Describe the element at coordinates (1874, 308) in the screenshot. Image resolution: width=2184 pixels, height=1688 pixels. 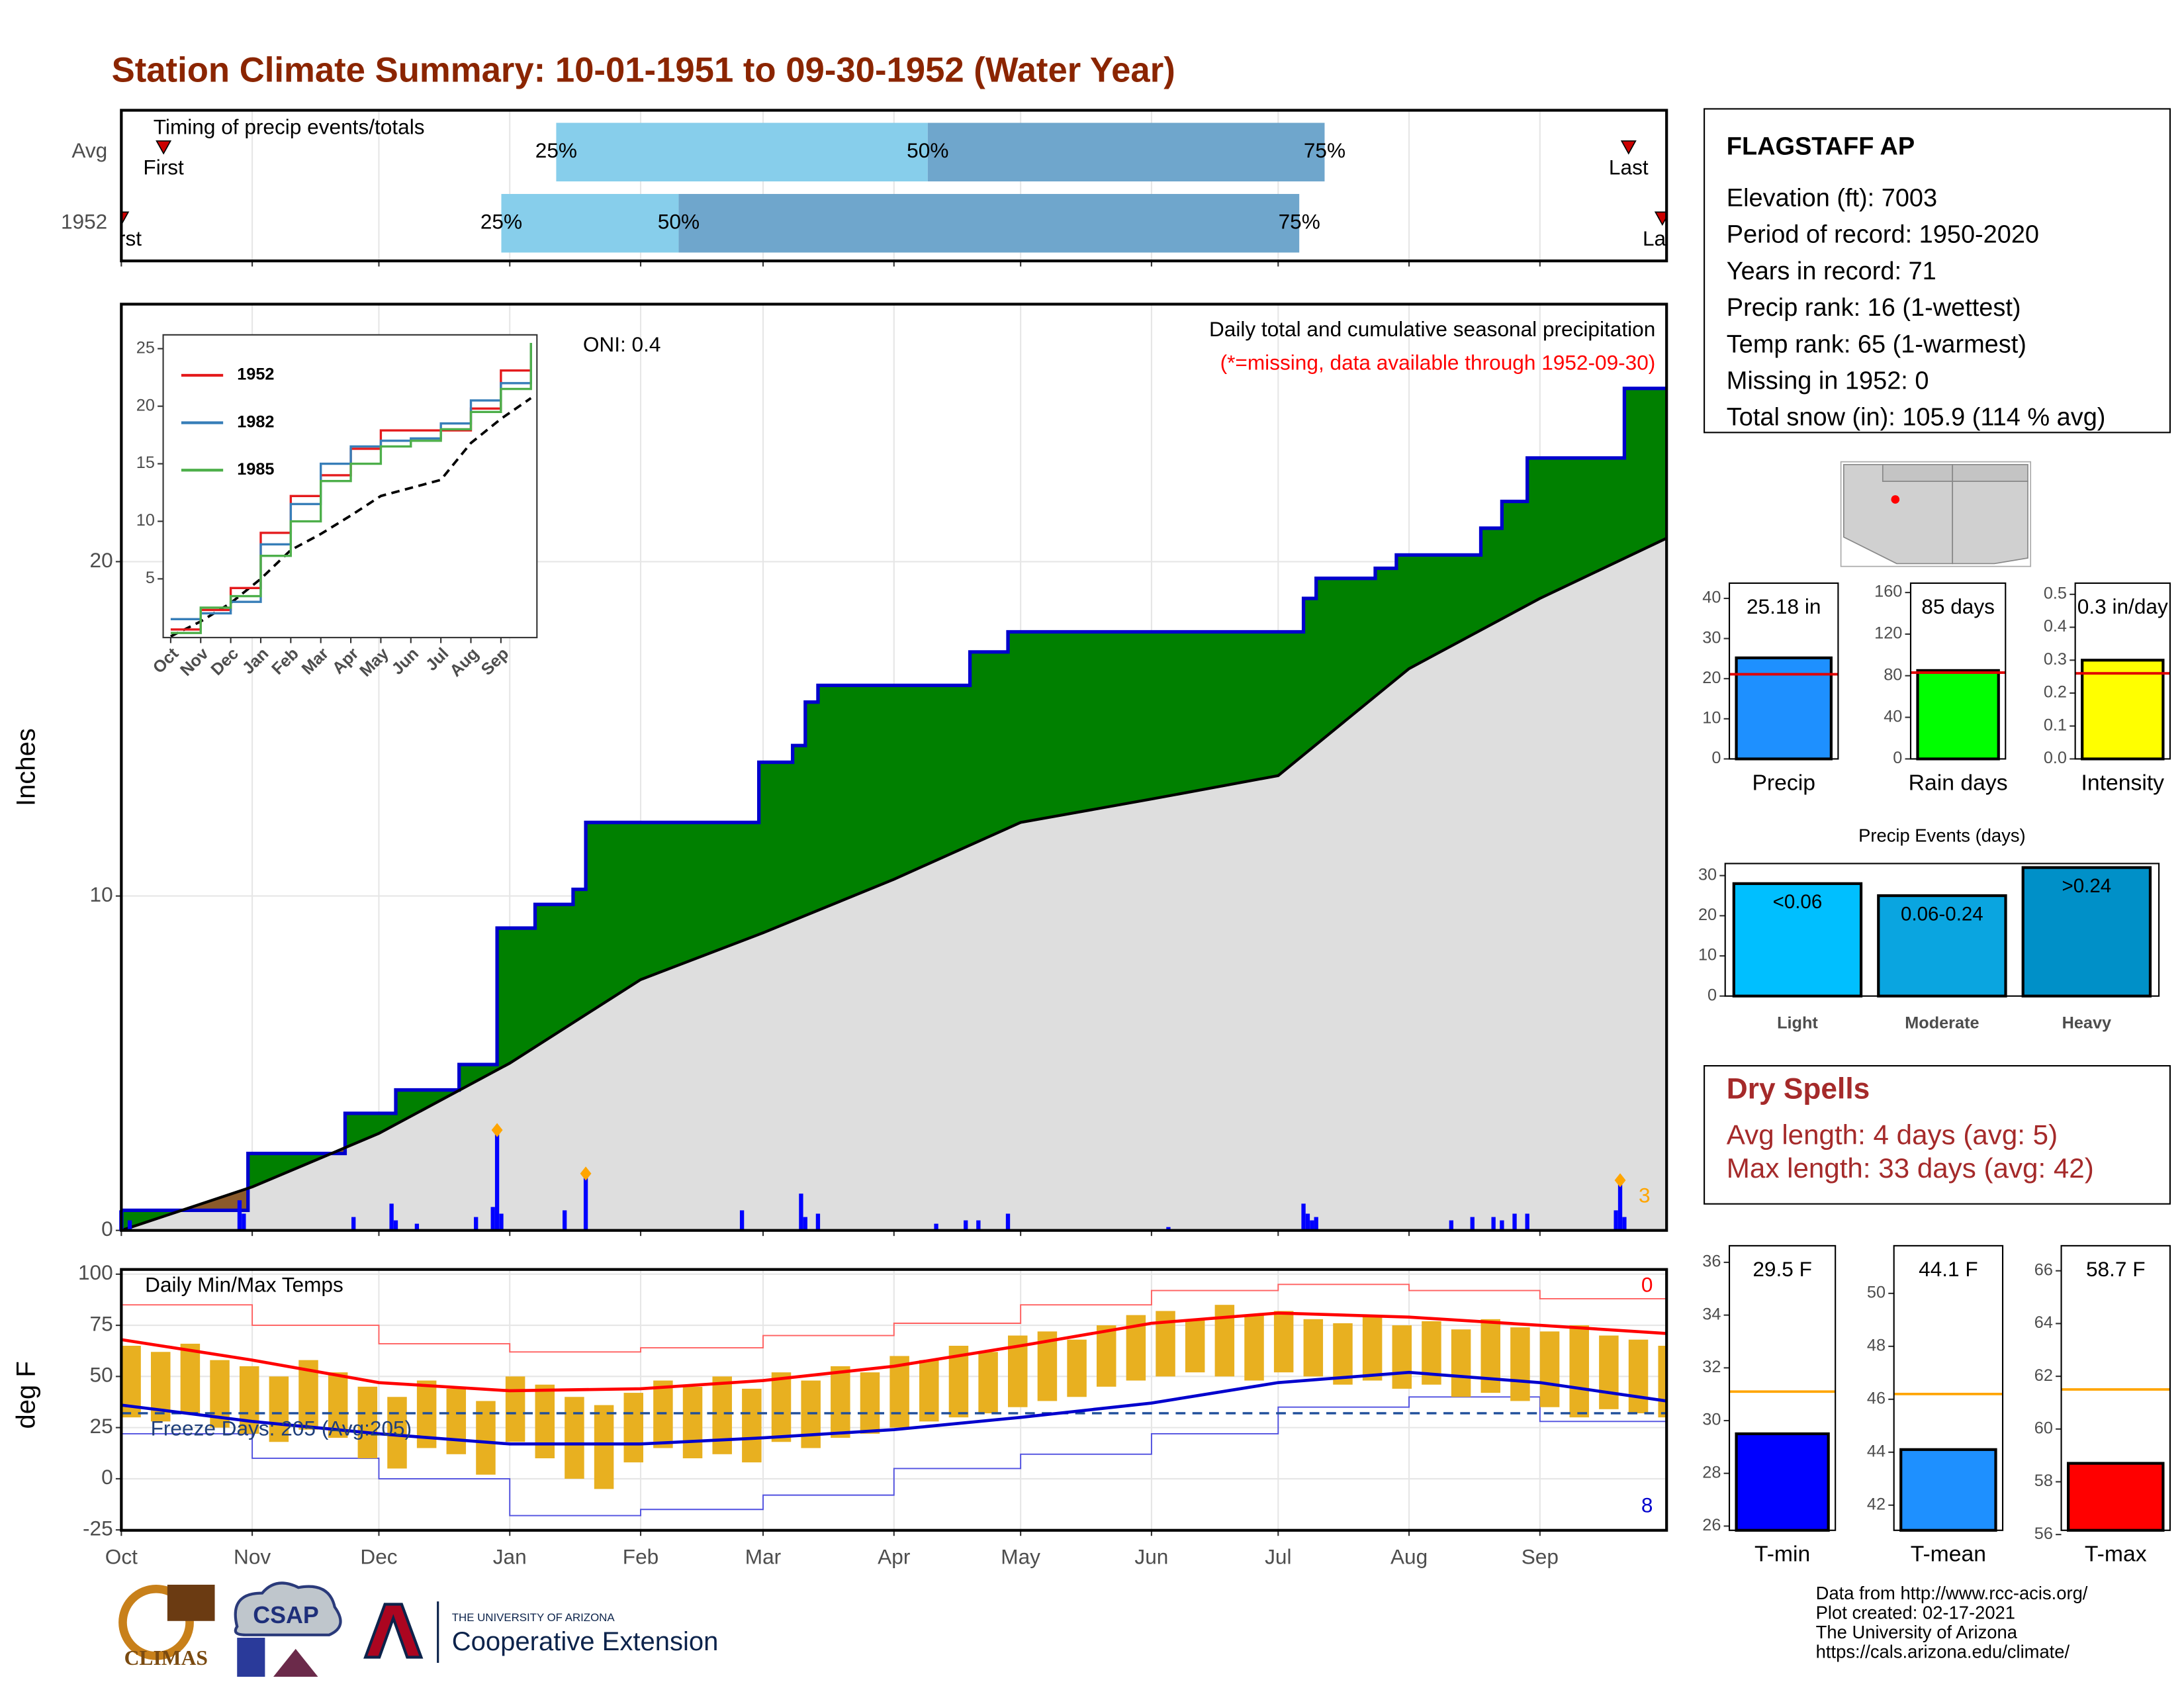
I see `station-line: Precip rank: 16 (1-wettest)` at that location.